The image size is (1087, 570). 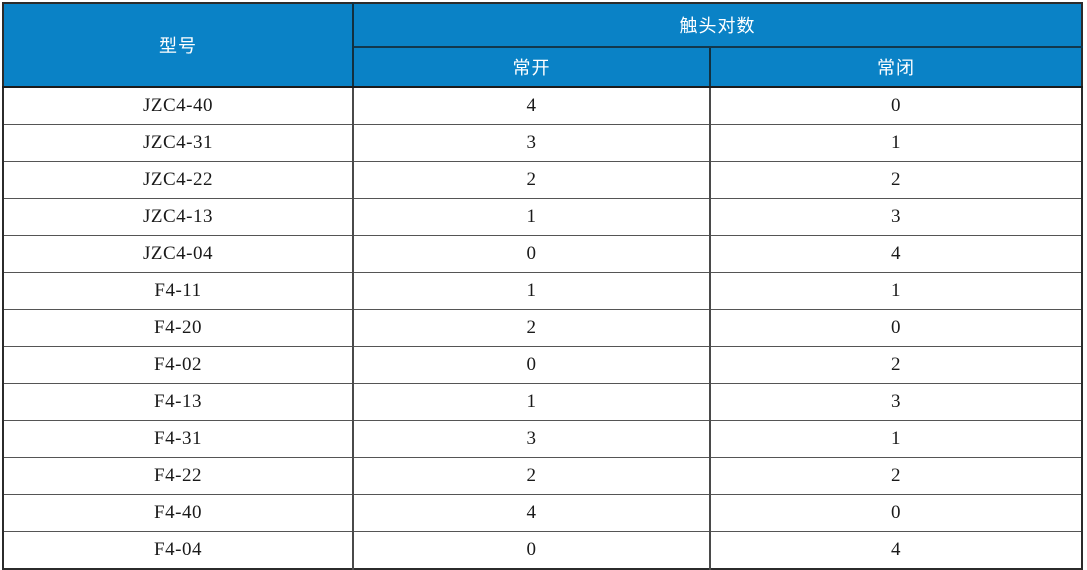 I want to click on table-row: F4-20 2 0, so click(x=542, y=328).